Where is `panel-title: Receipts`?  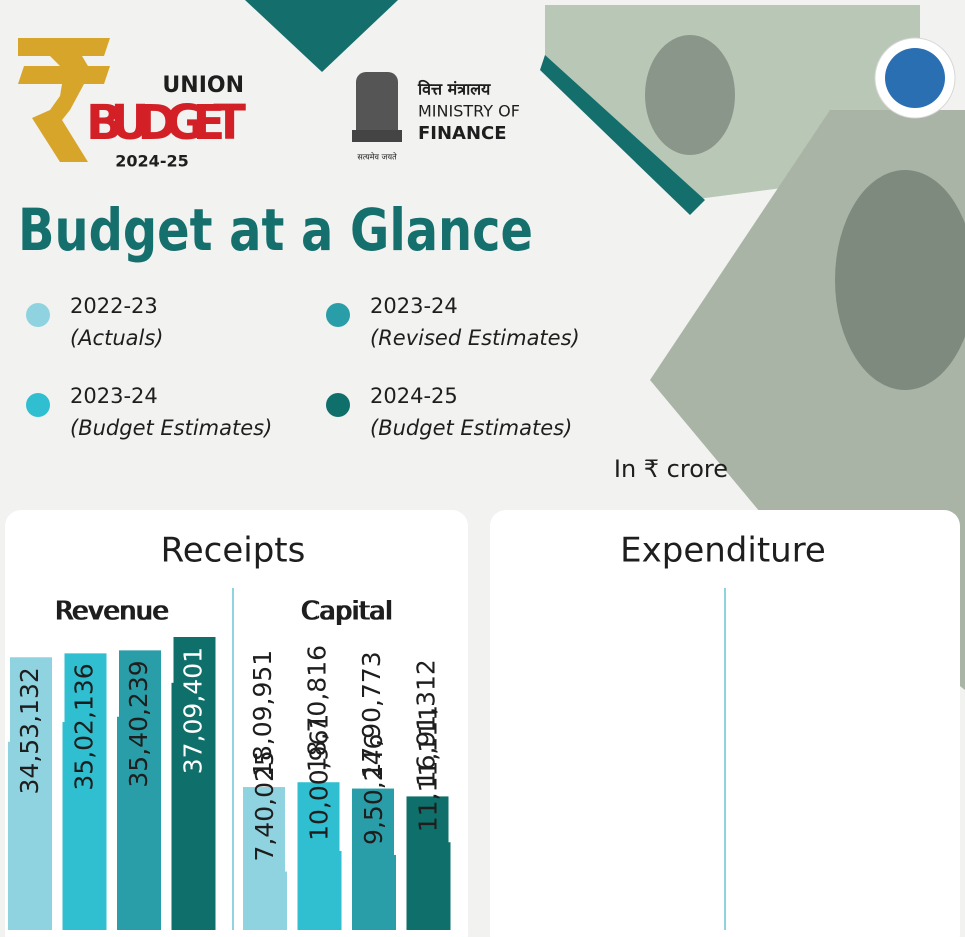
panel-title: Receipts is located at coordinates (233, 551).